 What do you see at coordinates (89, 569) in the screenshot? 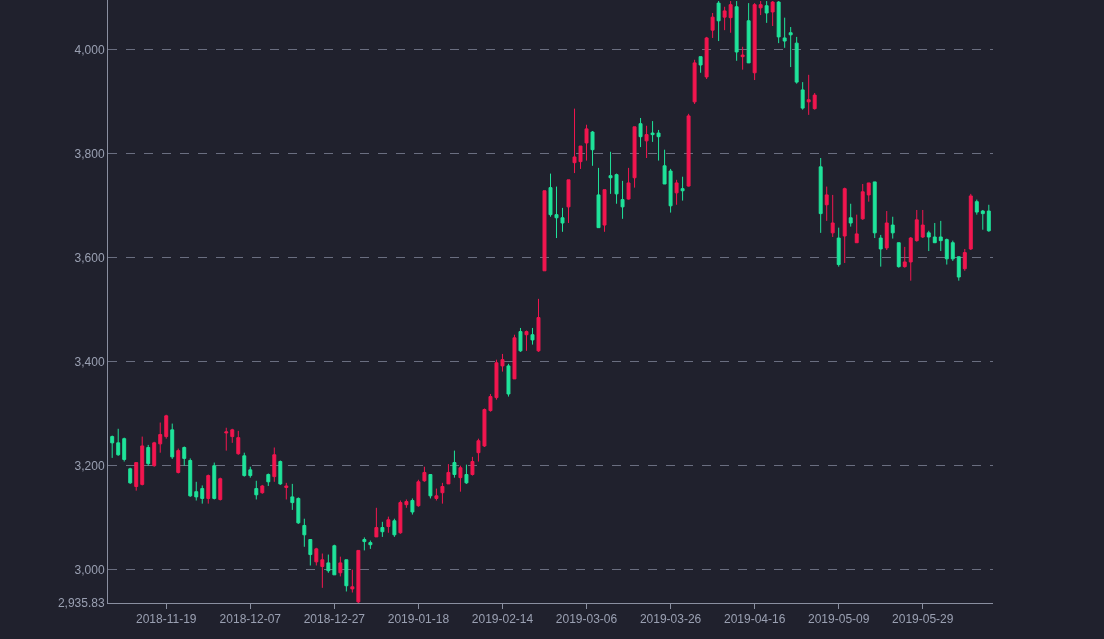
I see `y-tick-label: 3,000` at bounding box center [89, 569].